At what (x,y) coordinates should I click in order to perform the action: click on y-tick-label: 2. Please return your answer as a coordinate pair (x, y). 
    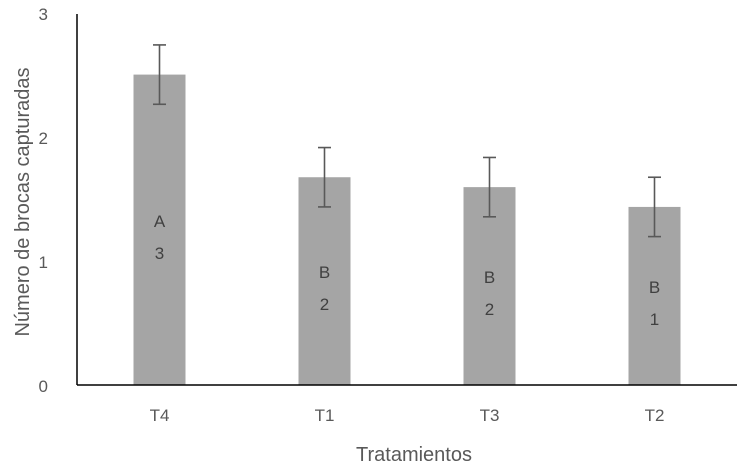
    Looking at the image, I should click on (43, 138).